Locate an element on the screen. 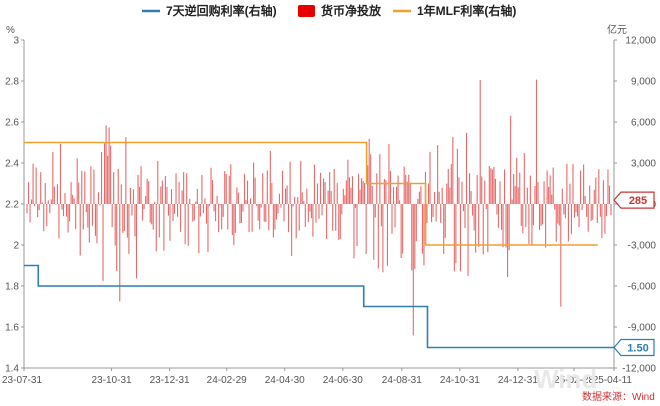  left-axis-ticks: 3 2.8 2.6 2.4 2.2 2 1.8 1.6 1.4 is located at coordinates (14, 205).